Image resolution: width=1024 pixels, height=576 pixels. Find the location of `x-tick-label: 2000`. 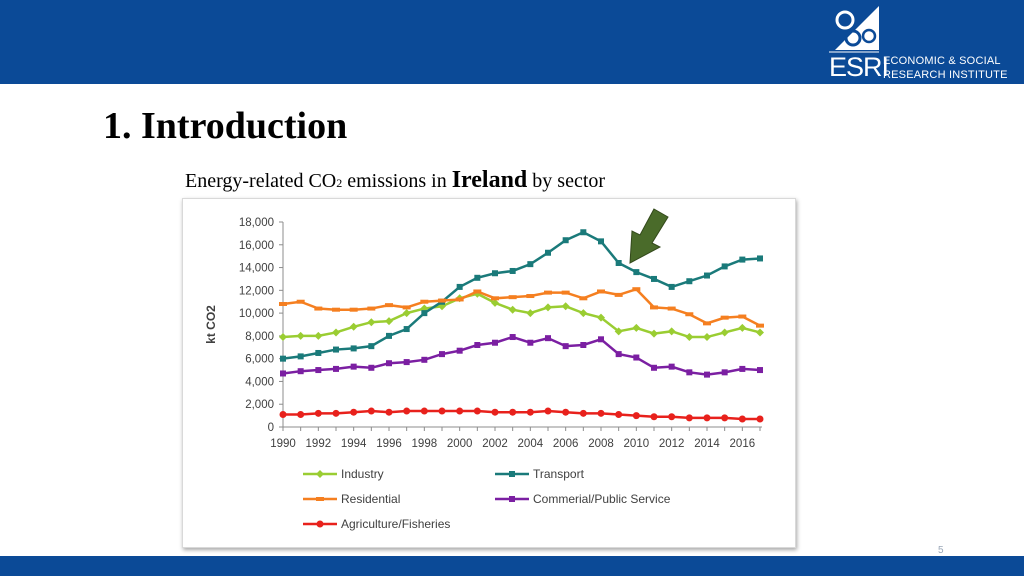

x-tick-label: 2000 is located at coordinates (460, 444).